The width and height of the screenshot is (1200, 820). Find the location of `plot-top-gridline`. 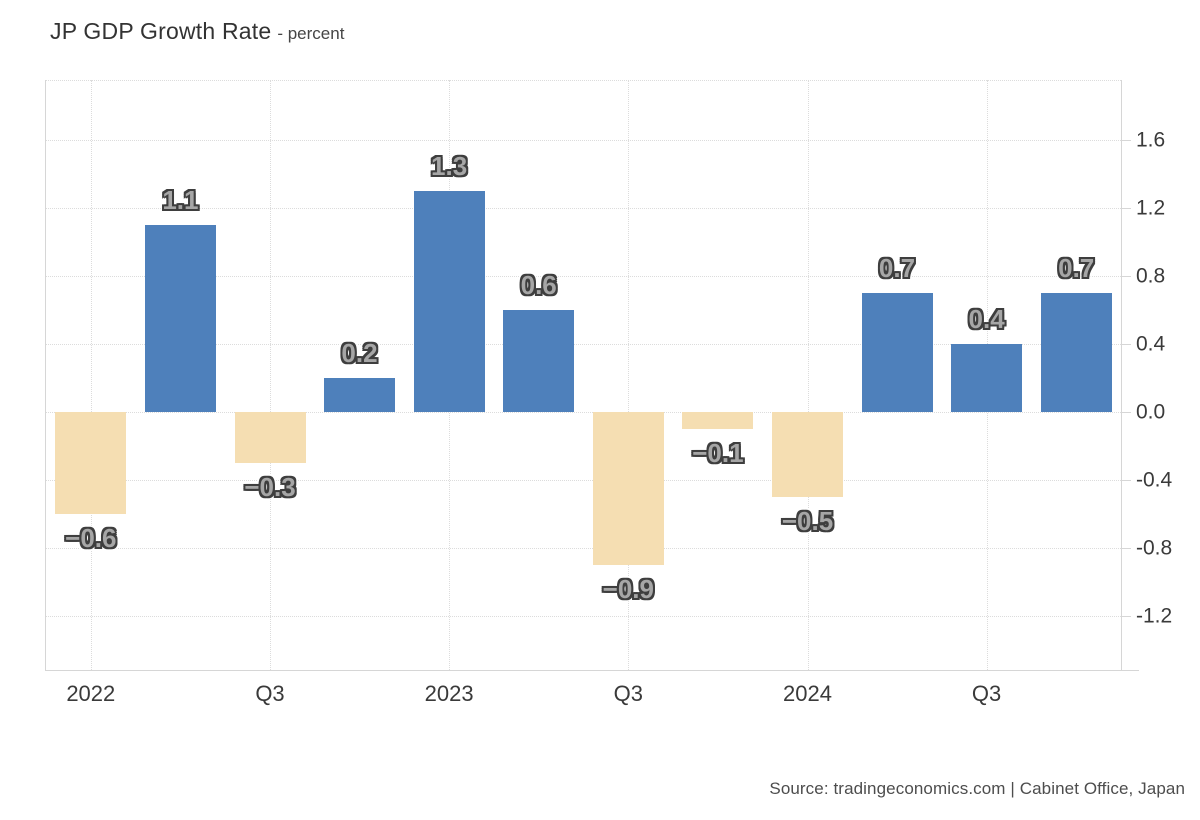

plot-top-gridline is located at coordinates (583, 80).